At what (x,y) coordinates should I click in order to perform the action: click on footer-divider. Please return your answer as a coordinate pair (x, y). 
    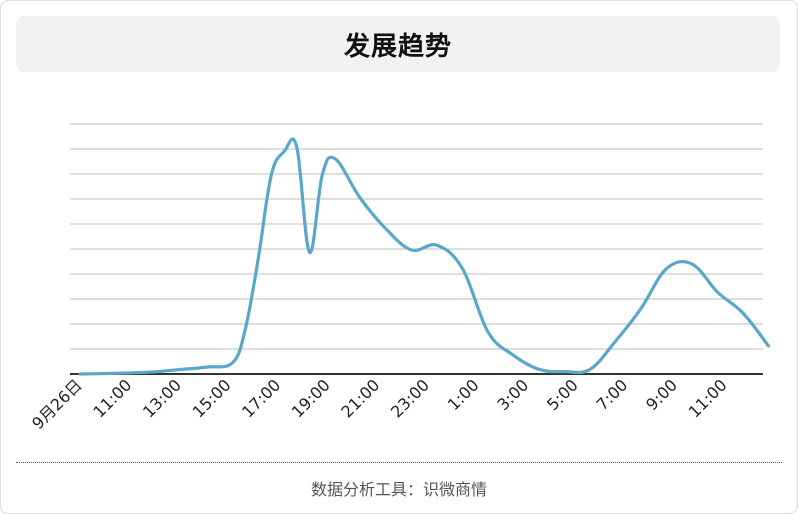
    Looking at the image, I should click on (399, 462).